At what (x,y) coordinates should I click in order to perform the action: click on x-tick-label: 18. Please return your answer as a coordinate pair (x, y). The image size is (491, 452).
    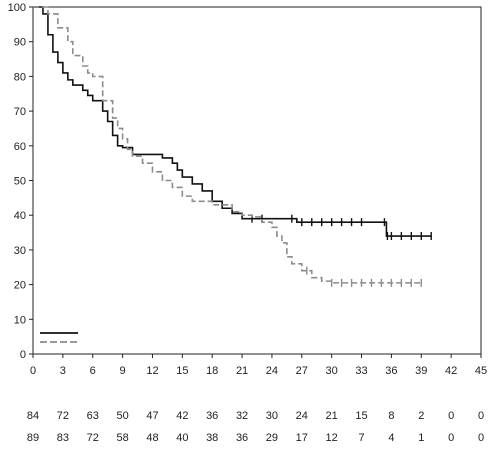
    Looking at the image, I should click on (212, 371).